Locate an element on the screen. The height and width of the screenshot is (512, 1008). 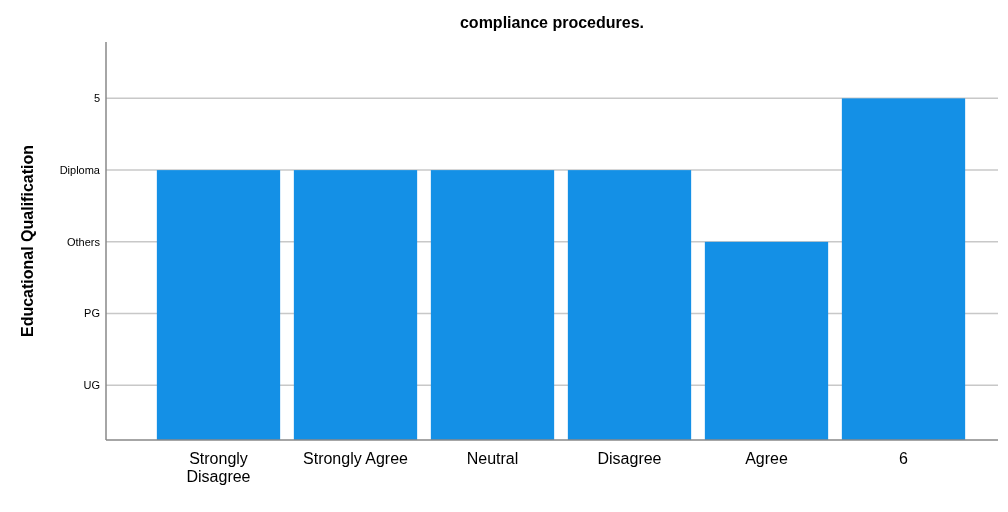
text: Diploma is located at coordinates (80, 169).